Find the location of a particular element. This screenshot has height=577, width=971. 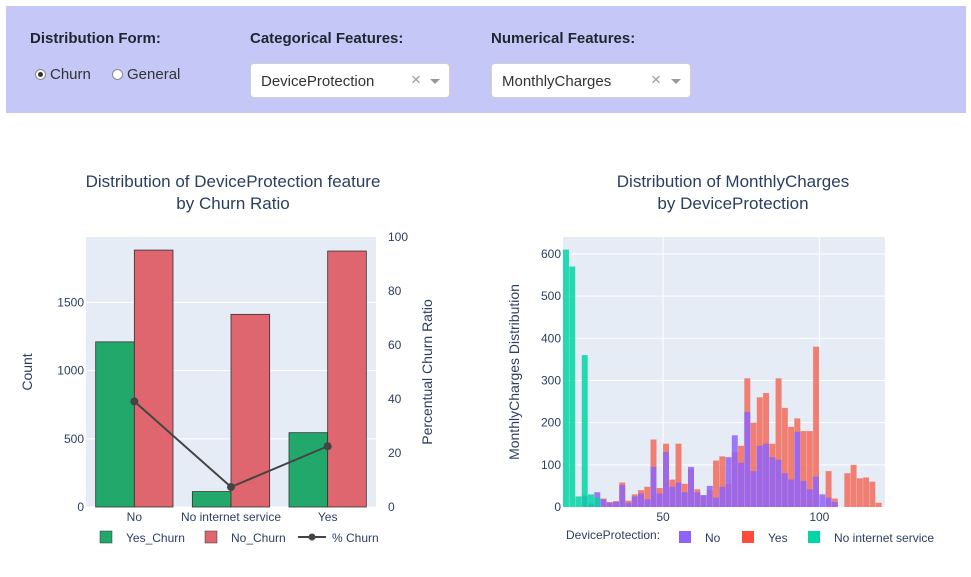

x-tick-label: 100 is located at coordinates (819, 517).